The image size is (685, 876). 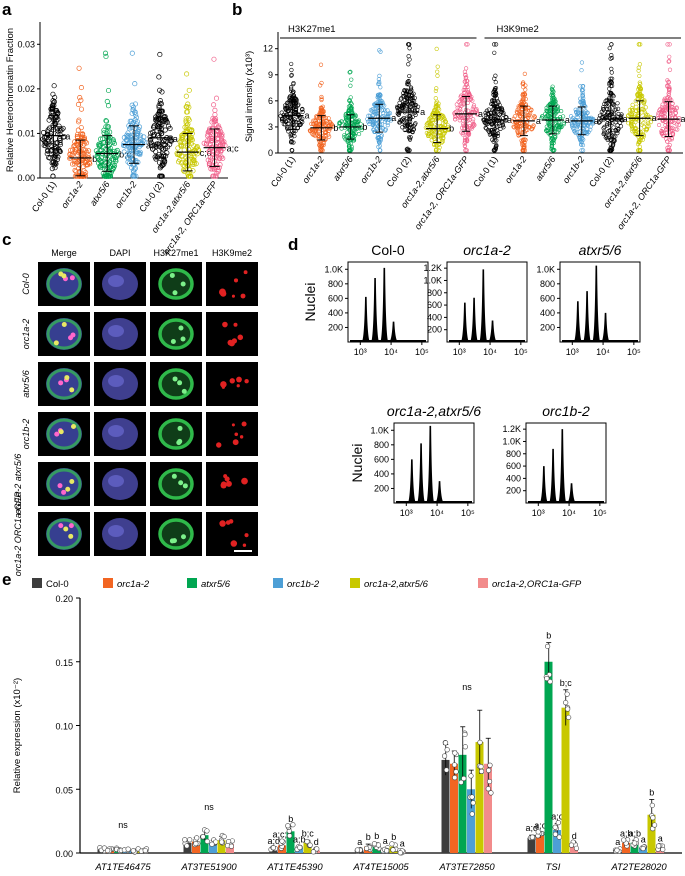 What do you see at coordinates (547, 313) in the screenshot?
I see `y-tick-label: 400` at bounding box center [547, 313].